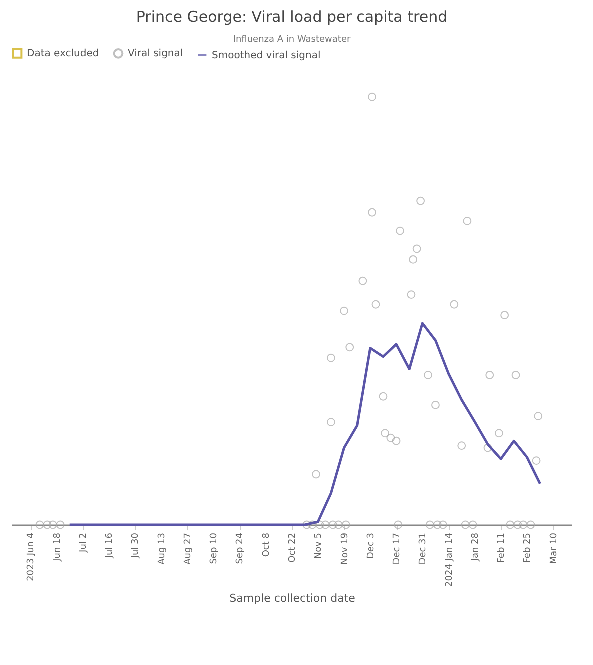 This screenshot has height=665, width=593. Describe the element at coordinates (423, 549) in the screenshot. I see `x-tick-label: Dec 31` at that location.